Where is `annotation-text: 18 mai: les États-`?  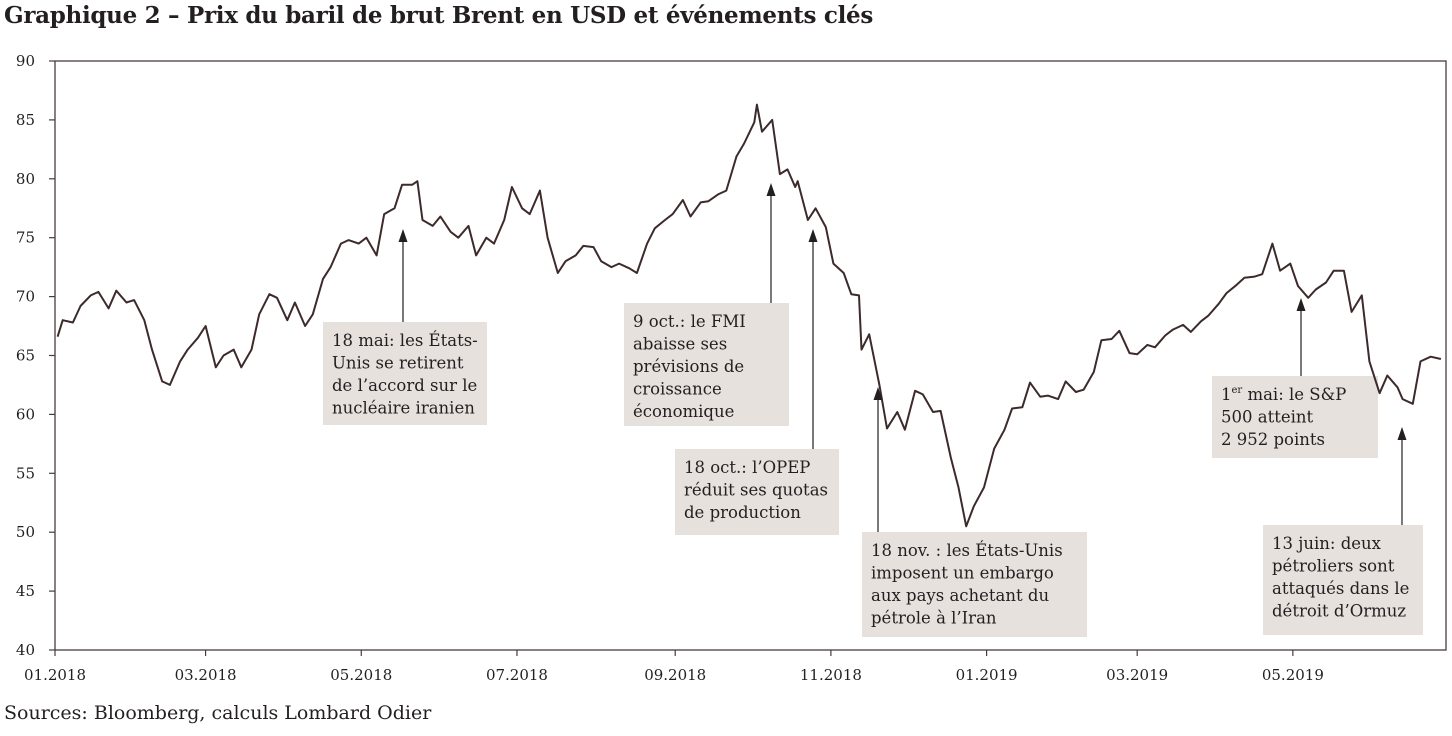 annotation-text: 18 mai: les États- is located at coordinates (405, 340).